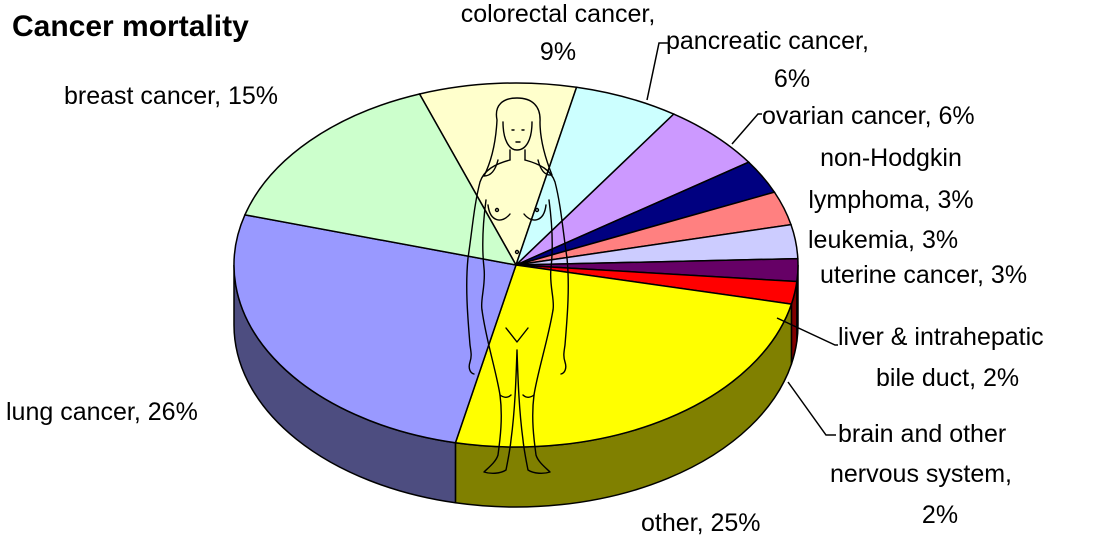  What do you see at coordinates (923, 275) in the screenshot?
I see `label-uterine-cancer-line-1: uterine cancer, 3%` at bounding box center [923, 275].